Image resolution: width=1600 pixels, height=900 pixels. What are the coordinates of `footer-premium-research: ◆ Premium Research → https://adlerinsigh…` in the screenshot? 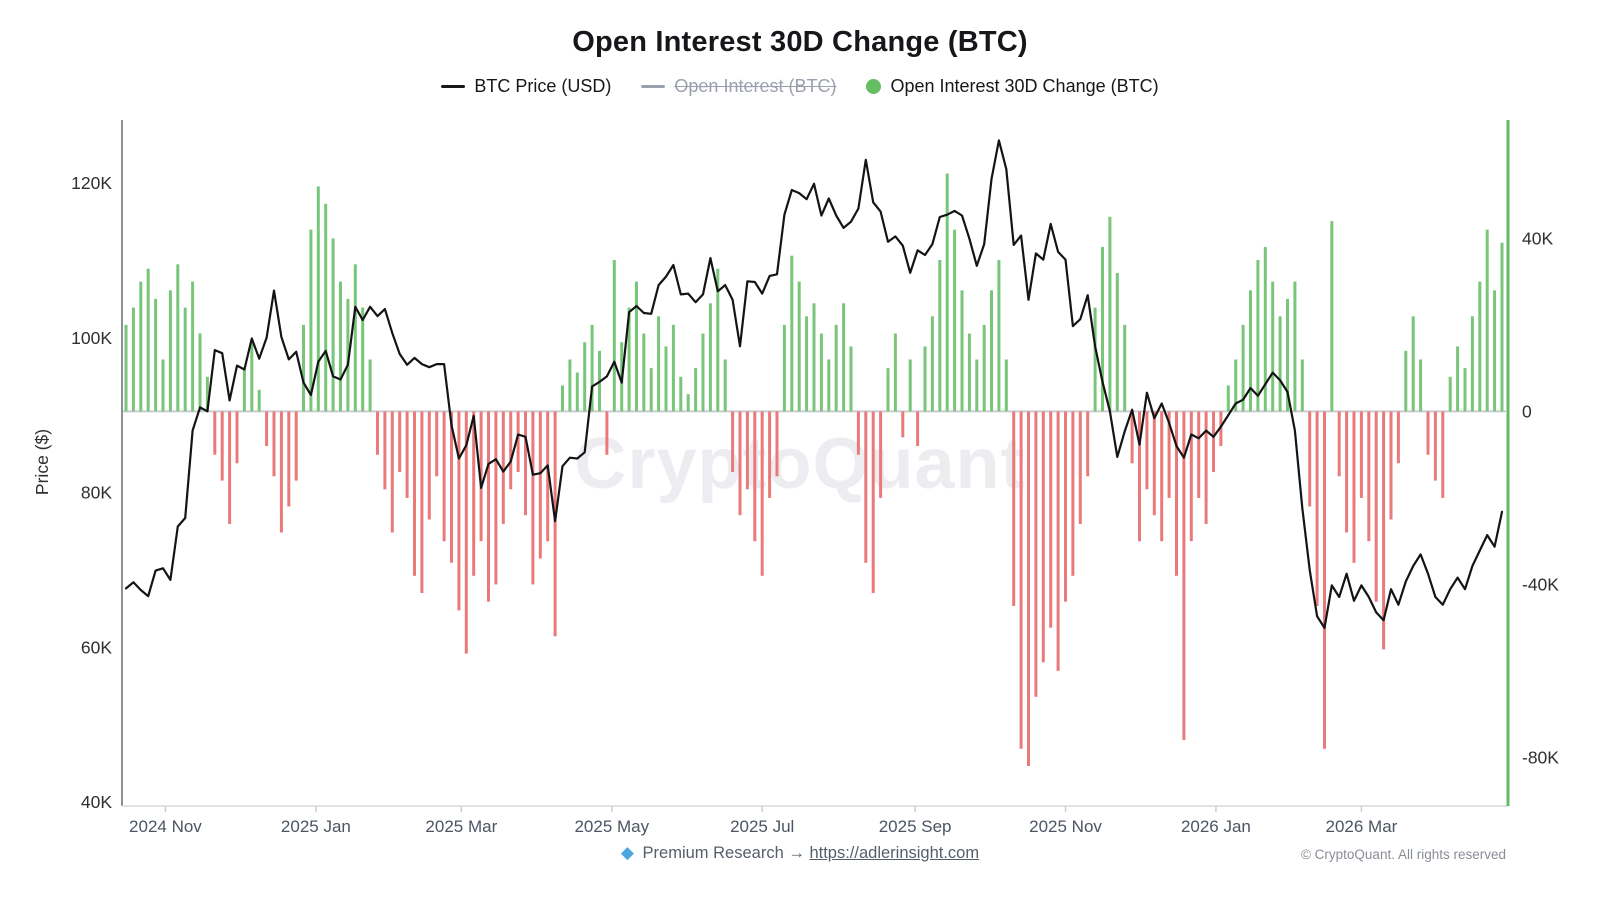 It's located at (800, 853).